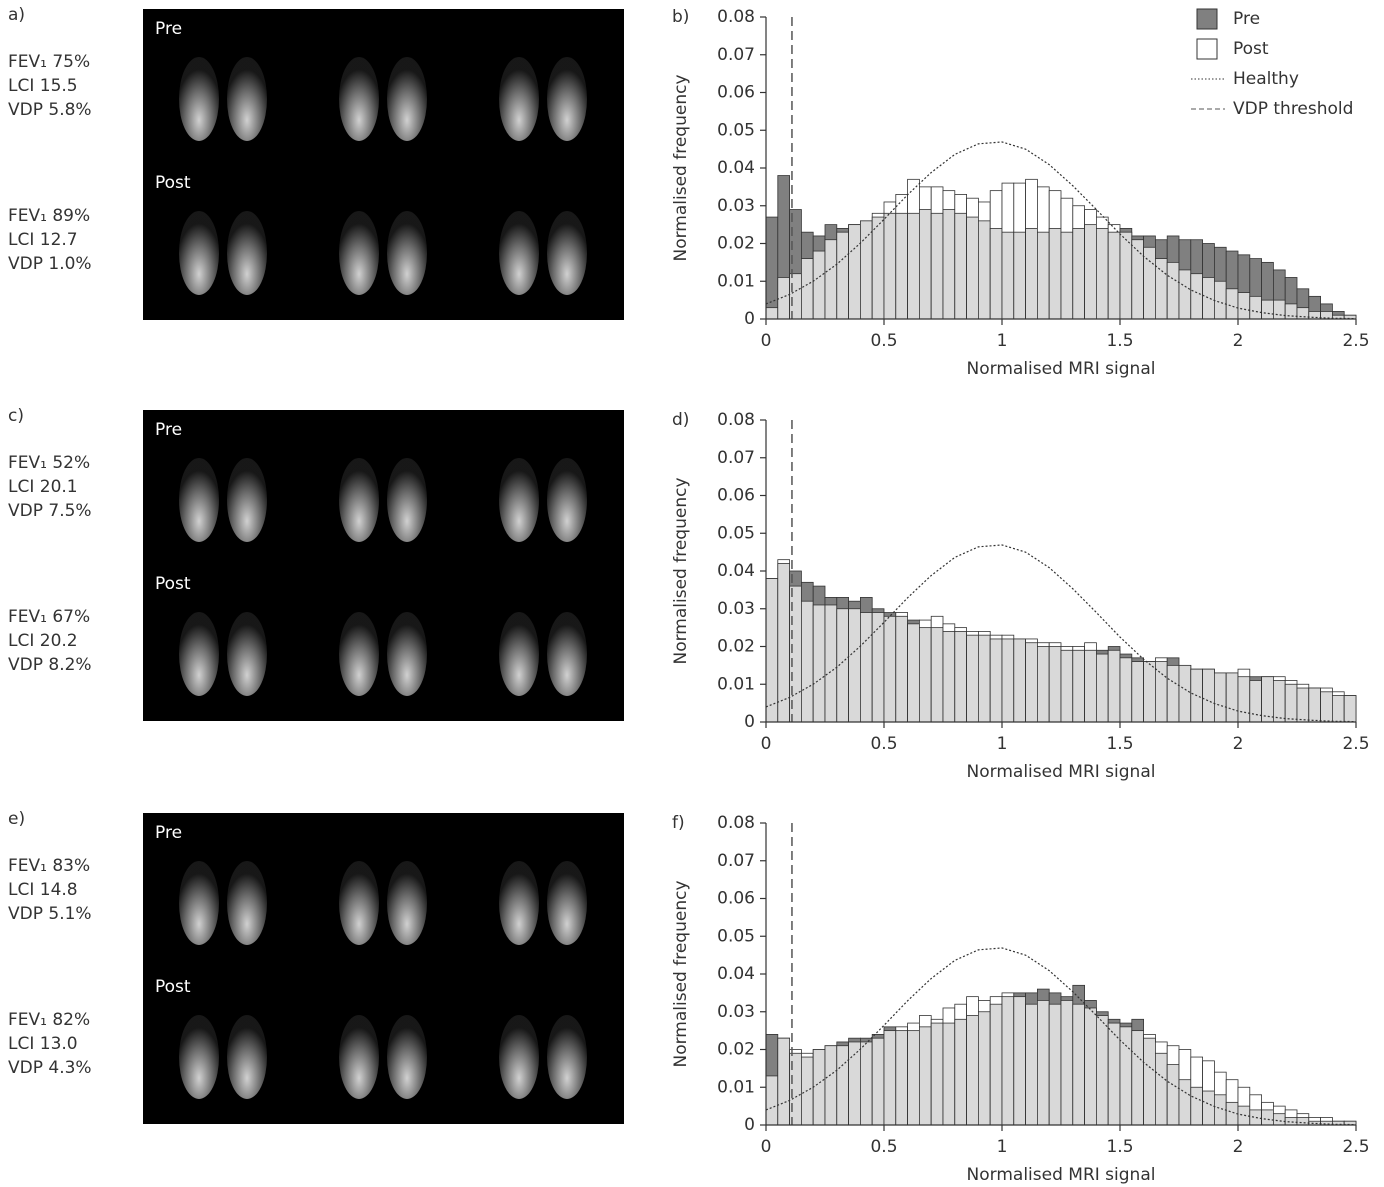  Describe the element at coordinates (43, 240) in the screenshot. I see `stat-text: LCI 12.7` at that location.